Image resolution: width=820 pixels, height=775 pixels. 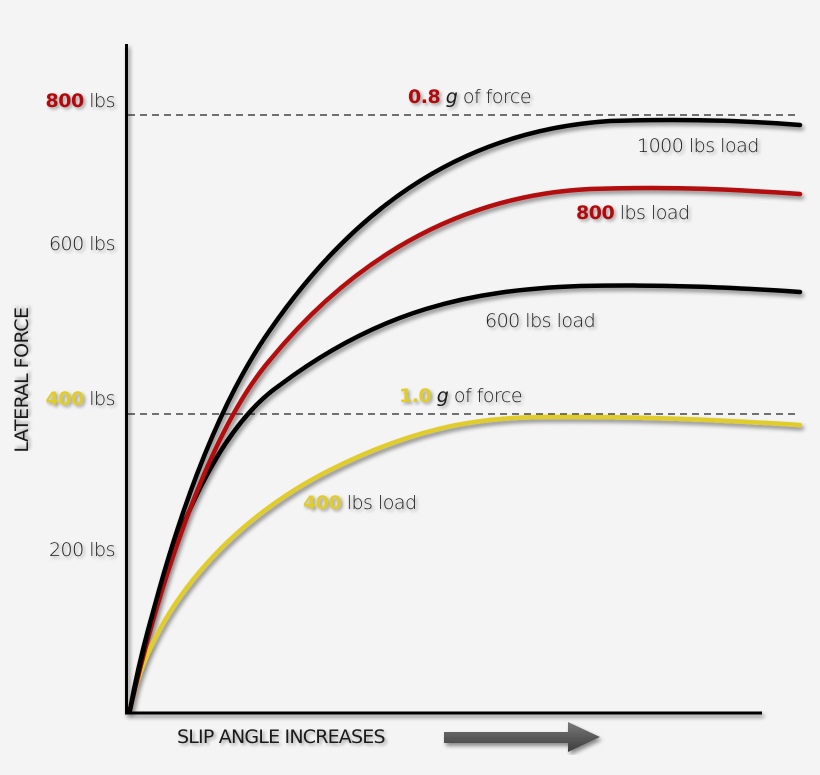 I want to click on annotation-1.0g-g: g, so click(x=440, y=396).